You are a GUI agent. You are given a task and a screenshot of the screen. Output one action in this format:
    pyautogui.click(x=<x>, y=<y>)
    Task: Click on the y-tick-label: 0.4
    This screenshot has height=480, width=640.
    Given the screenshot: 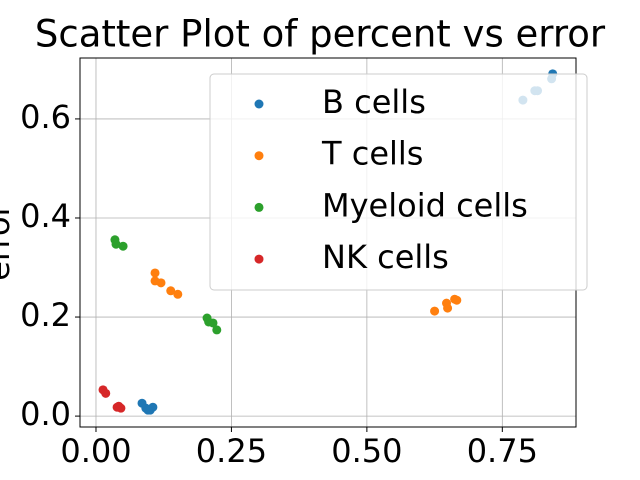 What is the action you would take?
    pyautogui.click(x=45, y=216)
    